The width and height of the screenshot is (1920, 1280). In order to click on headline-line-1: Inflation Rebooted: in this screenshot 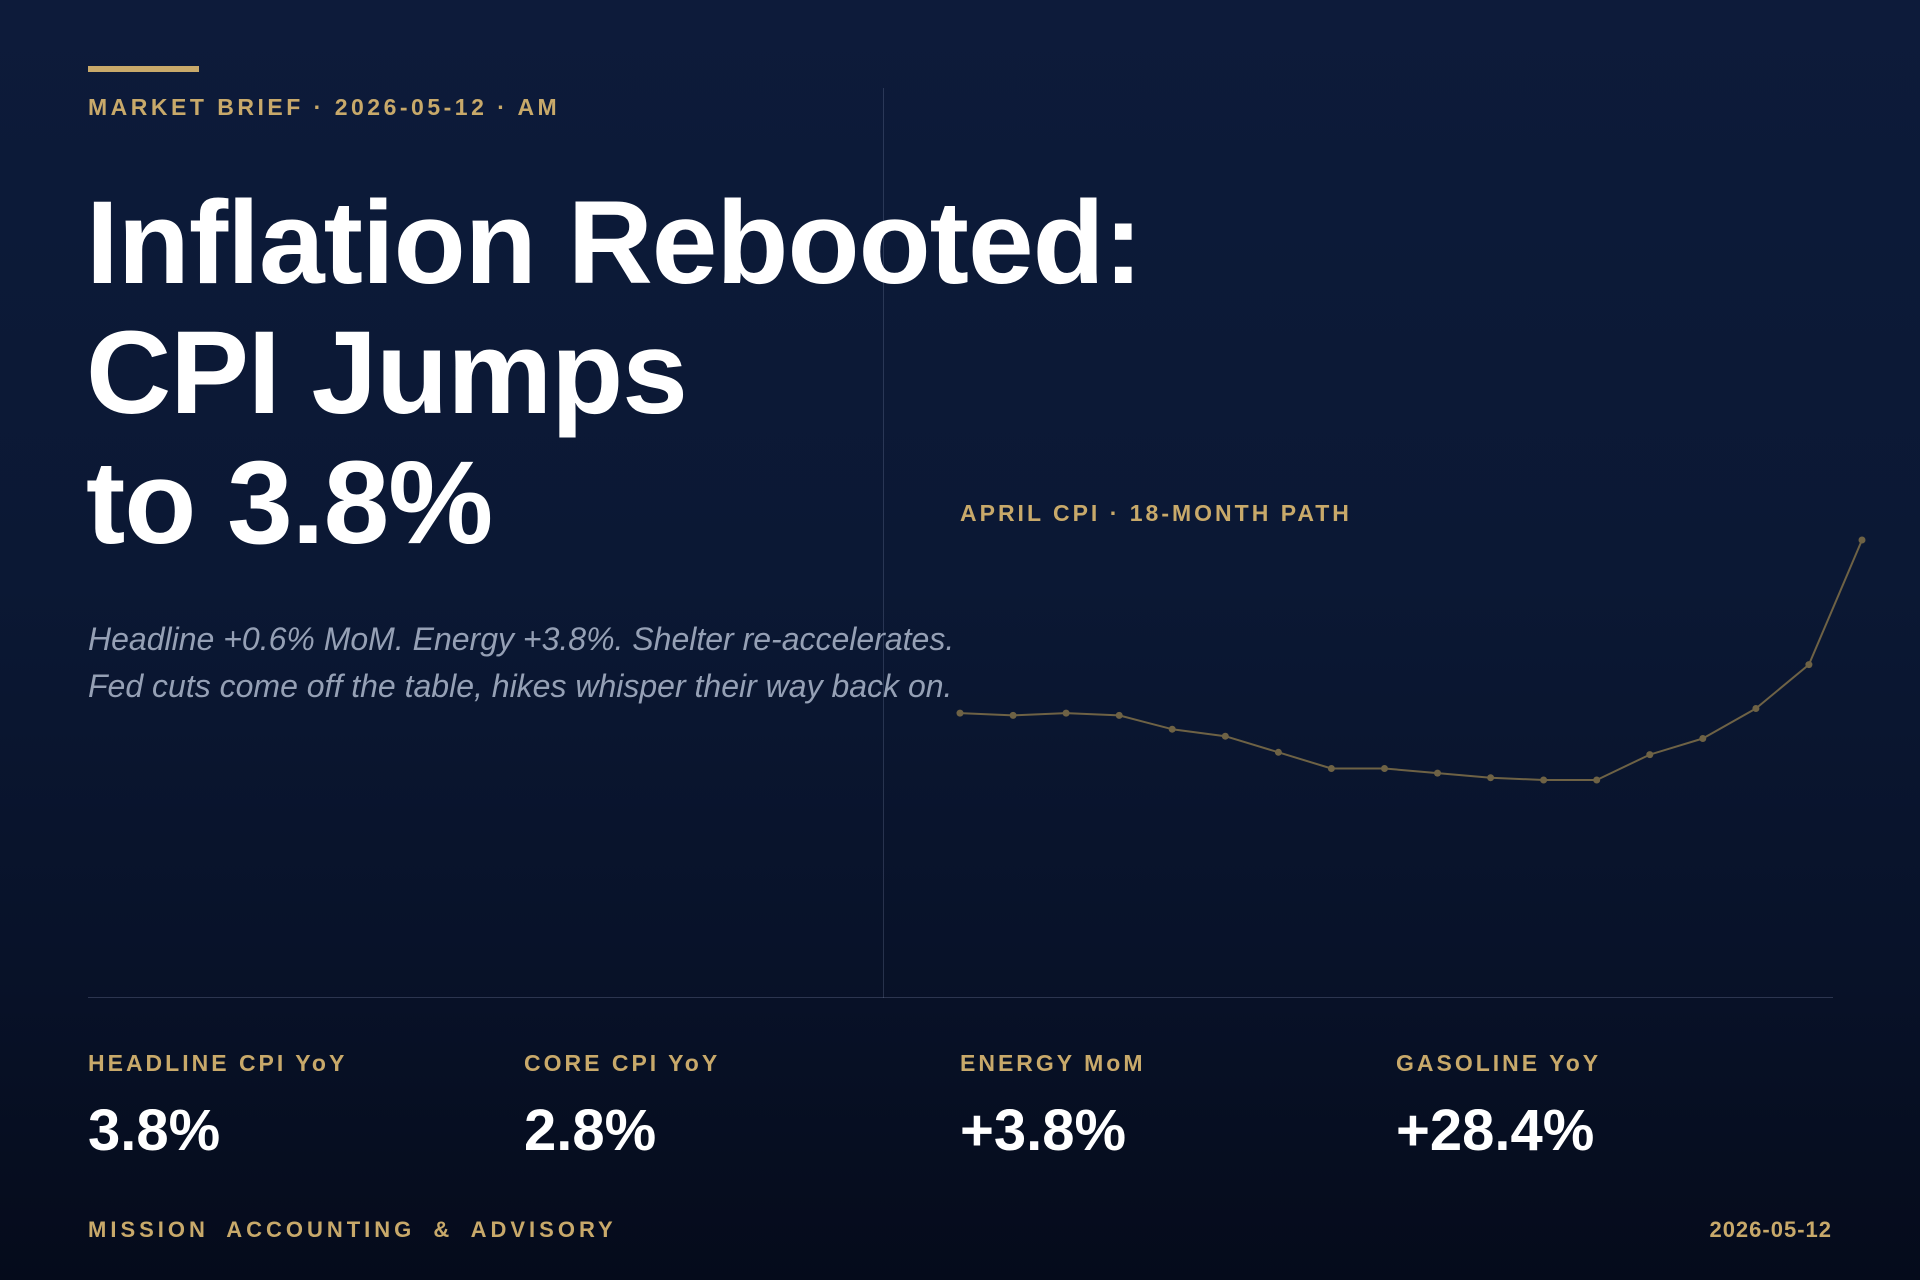, I will do `click(614, 243)`.